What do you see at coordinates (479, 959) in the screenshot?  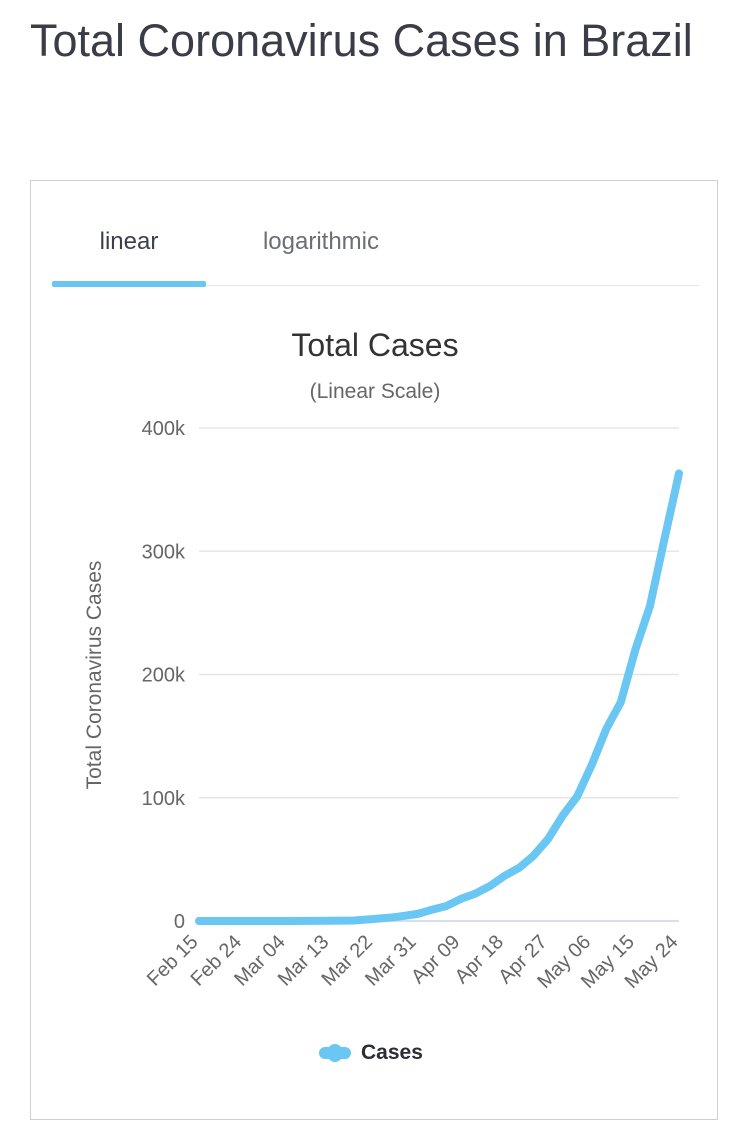 I see `x-tick-label: Apr 18` at bounding box center [479, 959].